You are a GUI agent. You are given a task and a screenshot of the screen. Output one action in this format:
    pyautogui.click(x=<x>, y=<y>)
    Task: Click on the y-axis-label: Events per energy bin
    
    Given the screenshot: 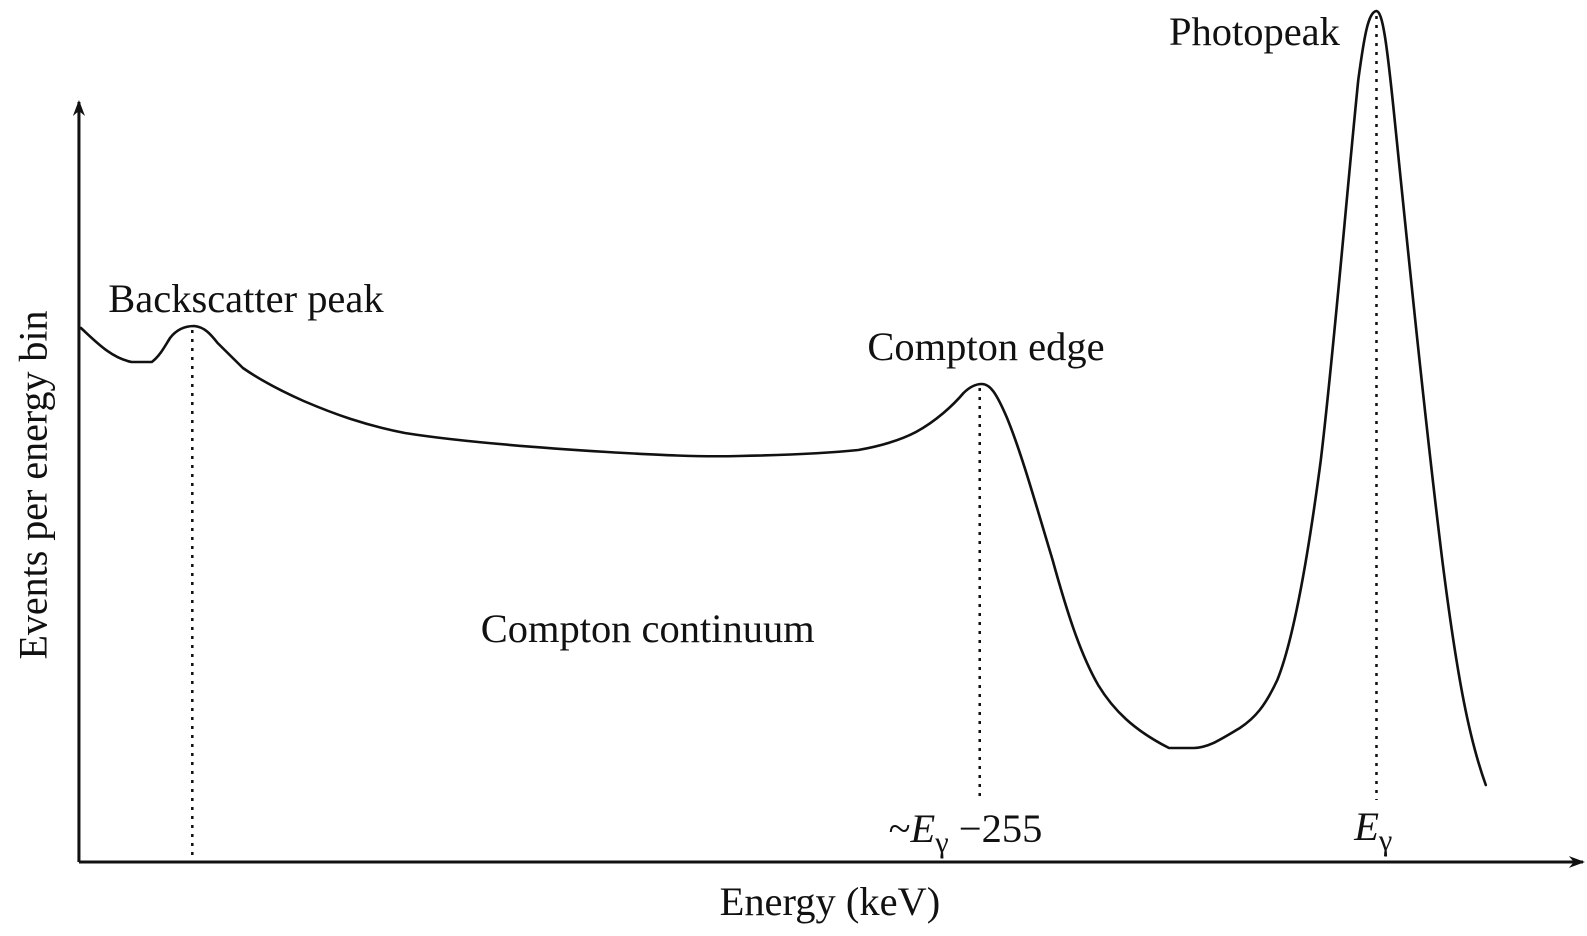 What is the action you would take?
    pyautogui.click(x=32, y=484)
    